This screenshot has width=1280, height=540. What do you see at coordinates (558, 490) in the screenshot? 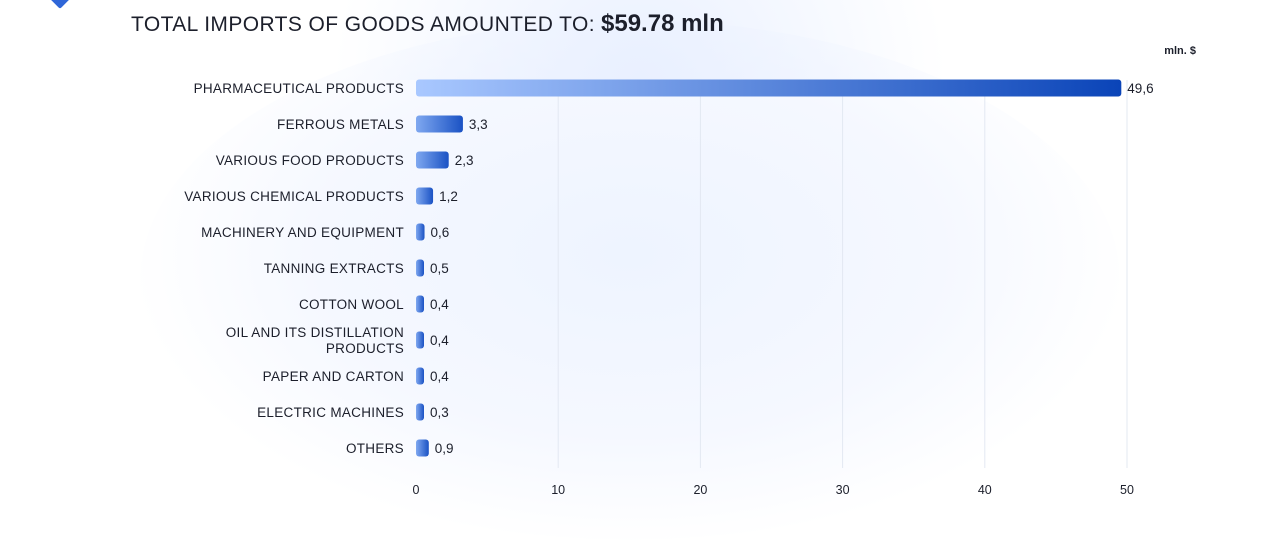
I see `x-tick-label-10: 10` at bounding box center [558, 490].